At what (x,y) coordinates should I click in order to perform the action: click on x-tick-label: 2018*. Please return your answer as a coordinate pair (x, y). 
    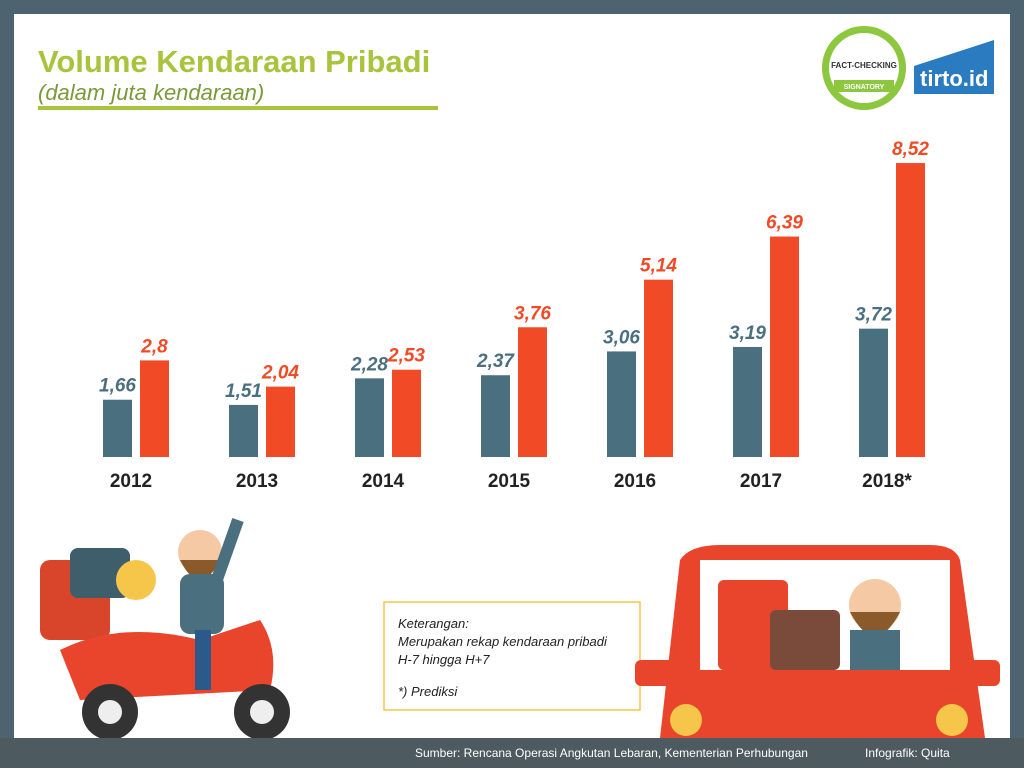
    Looking at the image, I should click on (887, 481).